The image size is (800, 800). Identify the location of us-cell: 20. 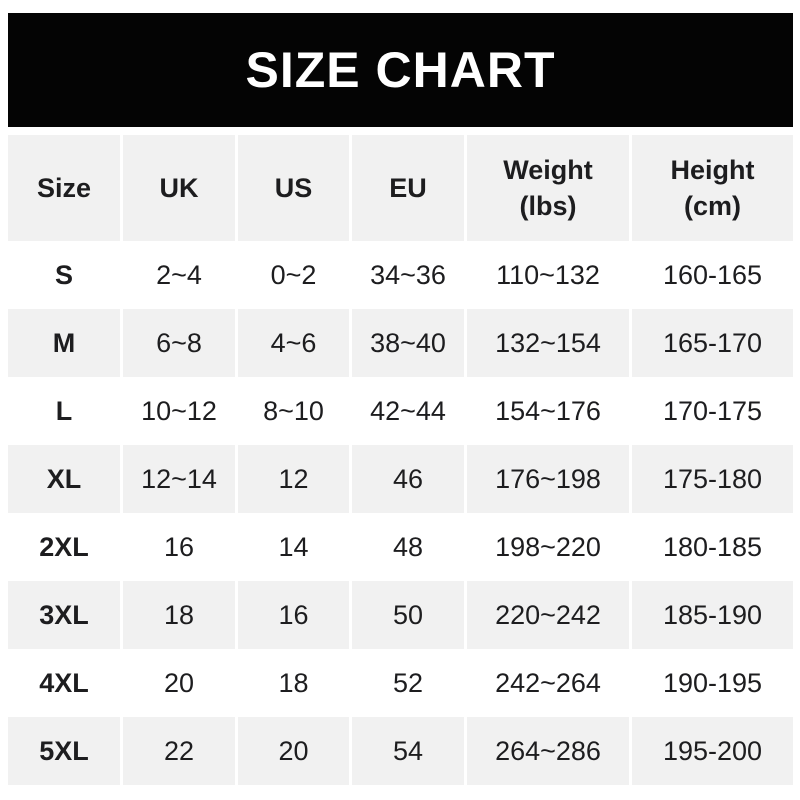
(293, 751).